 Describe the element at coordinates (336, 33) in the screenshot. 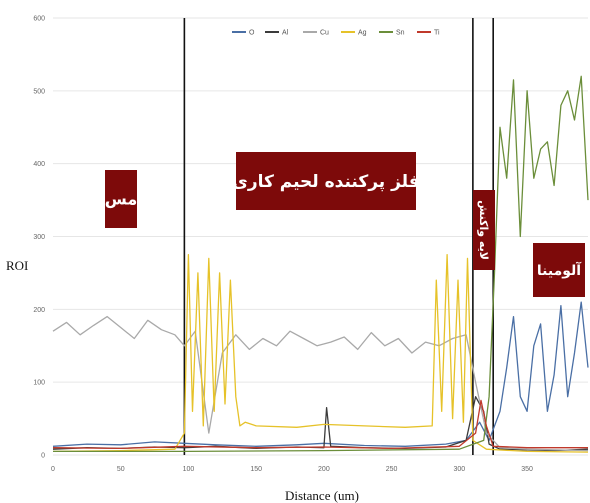

I see `legend: O Al Cu Ag Sn Ti` at that location.